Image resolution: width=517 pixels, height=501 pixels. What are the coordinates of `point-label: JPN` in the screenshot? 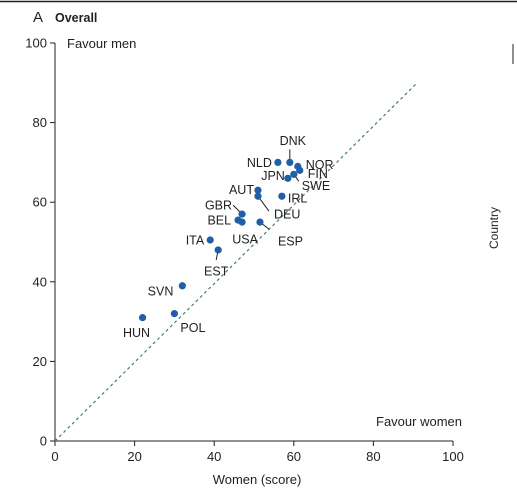 It's located at (273, 176).